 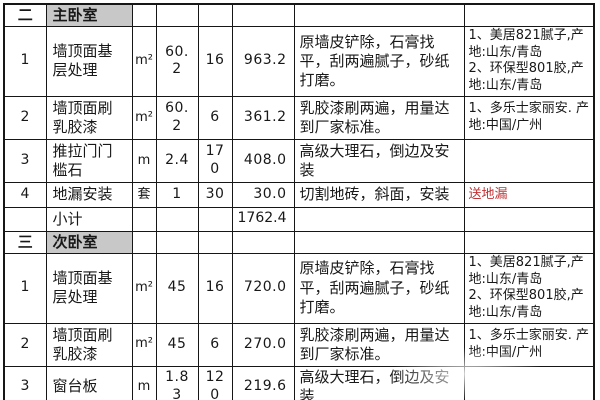 I want to click on cell-seq: 二, so click(x=25, y=15).